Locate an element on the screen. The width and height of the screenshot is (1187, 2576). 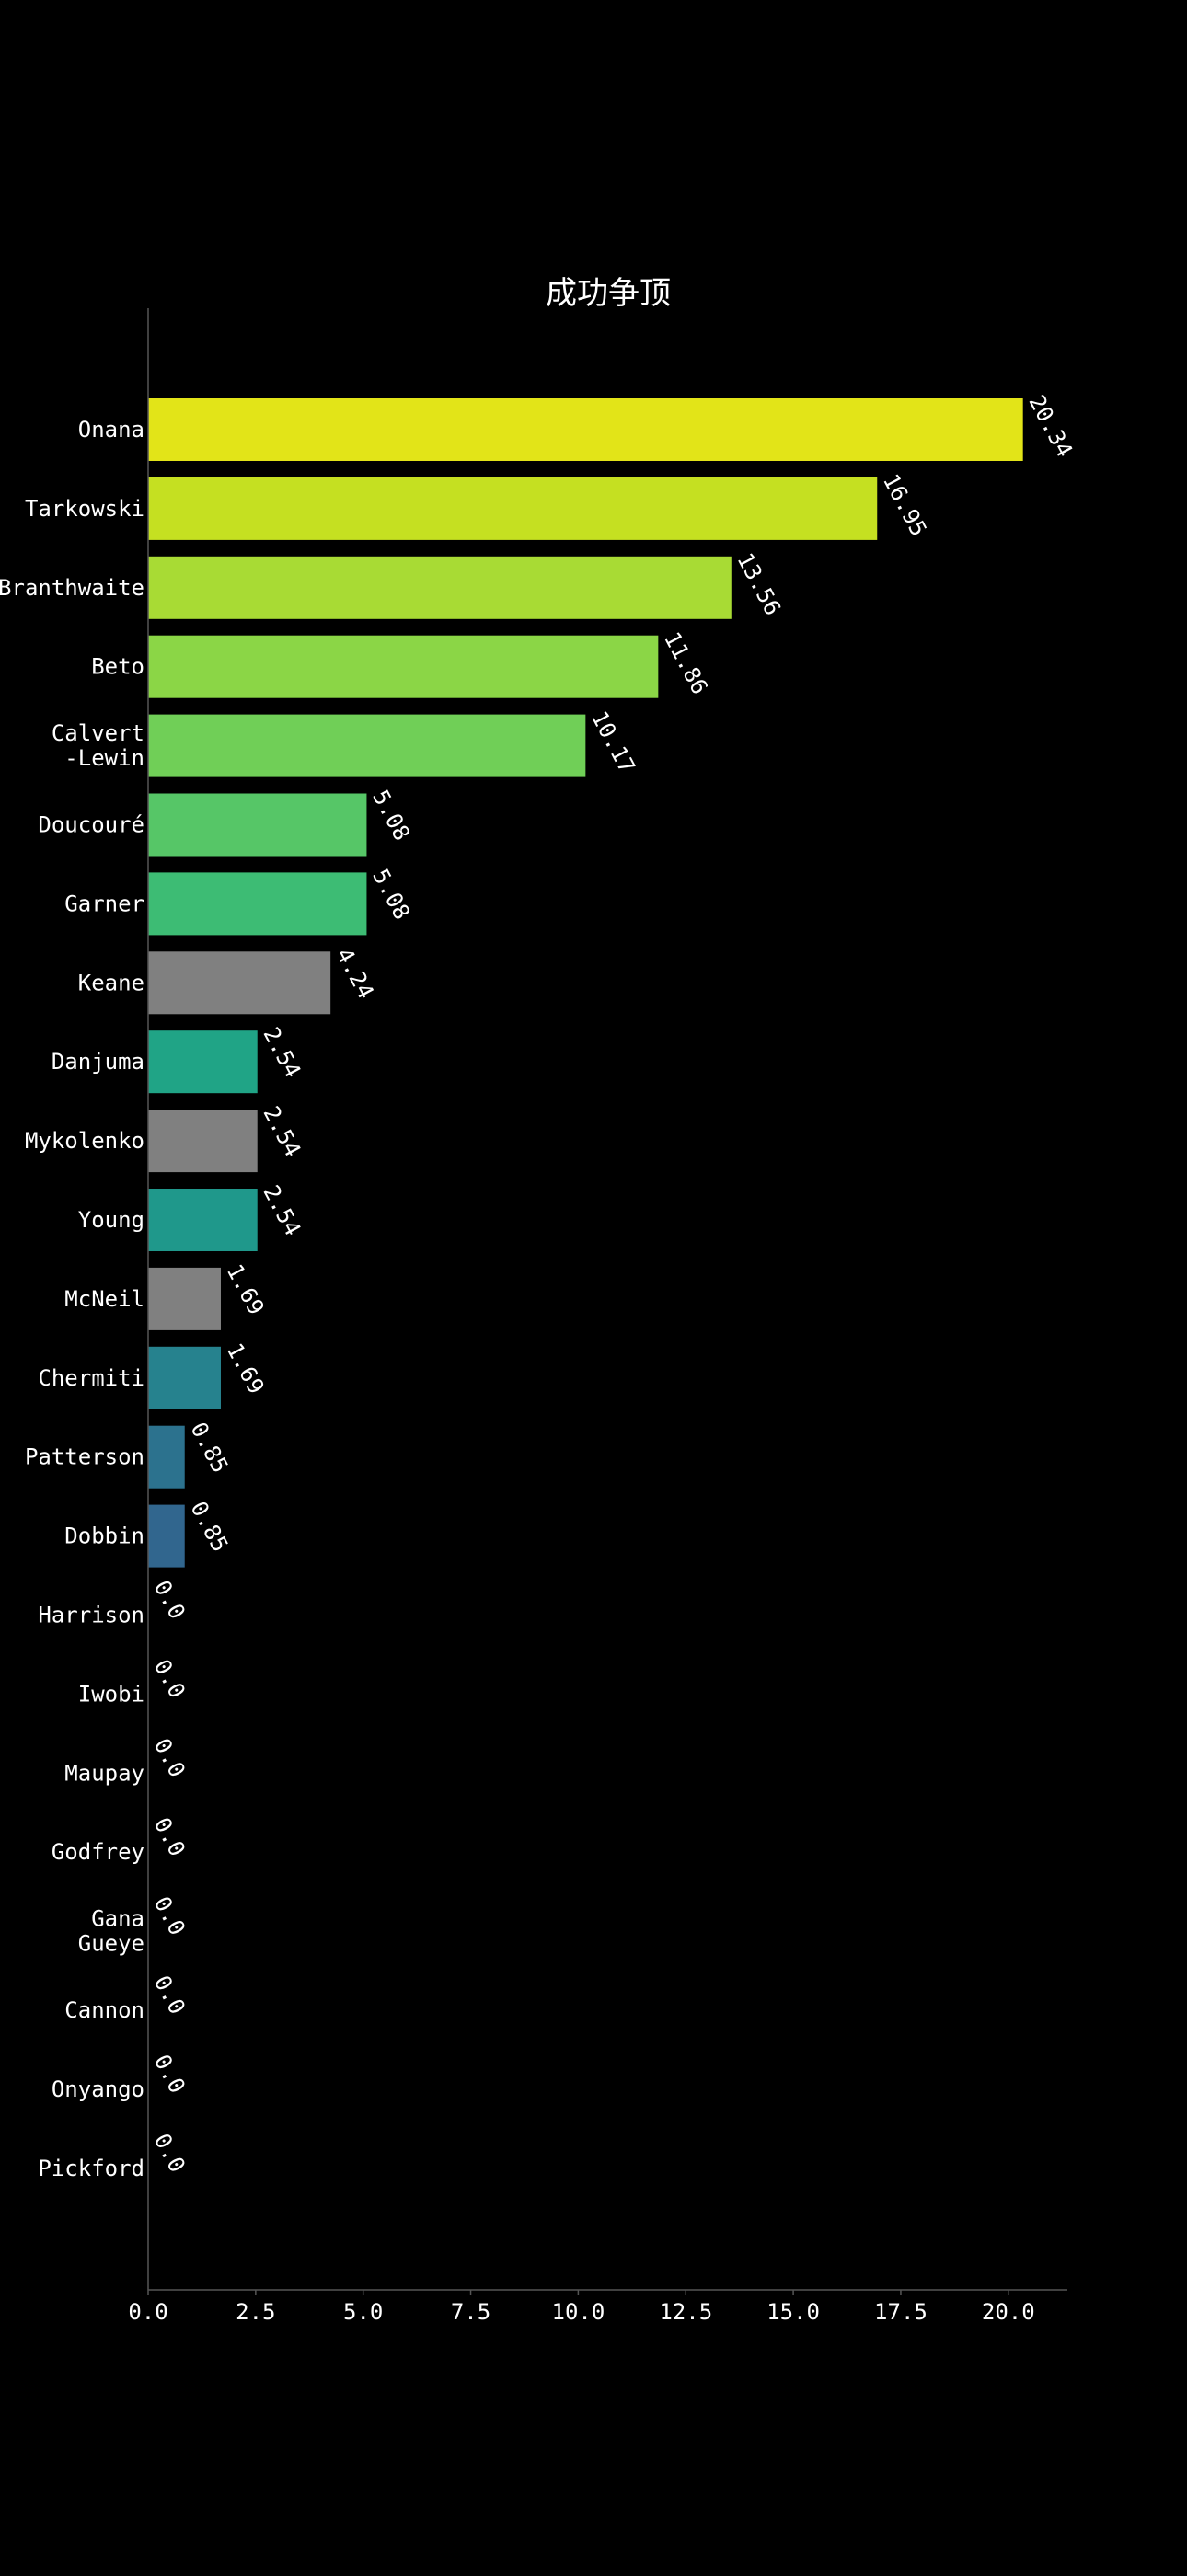
x-tick-label: 12.5 is located at coordinates (685, 2312).